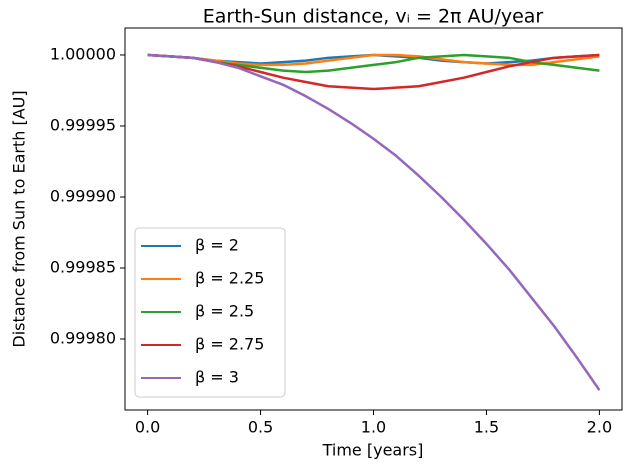 The height and width of the screenshot is (471, 630). I want to click on legend-label: β = 2.25, so click(229, 278).